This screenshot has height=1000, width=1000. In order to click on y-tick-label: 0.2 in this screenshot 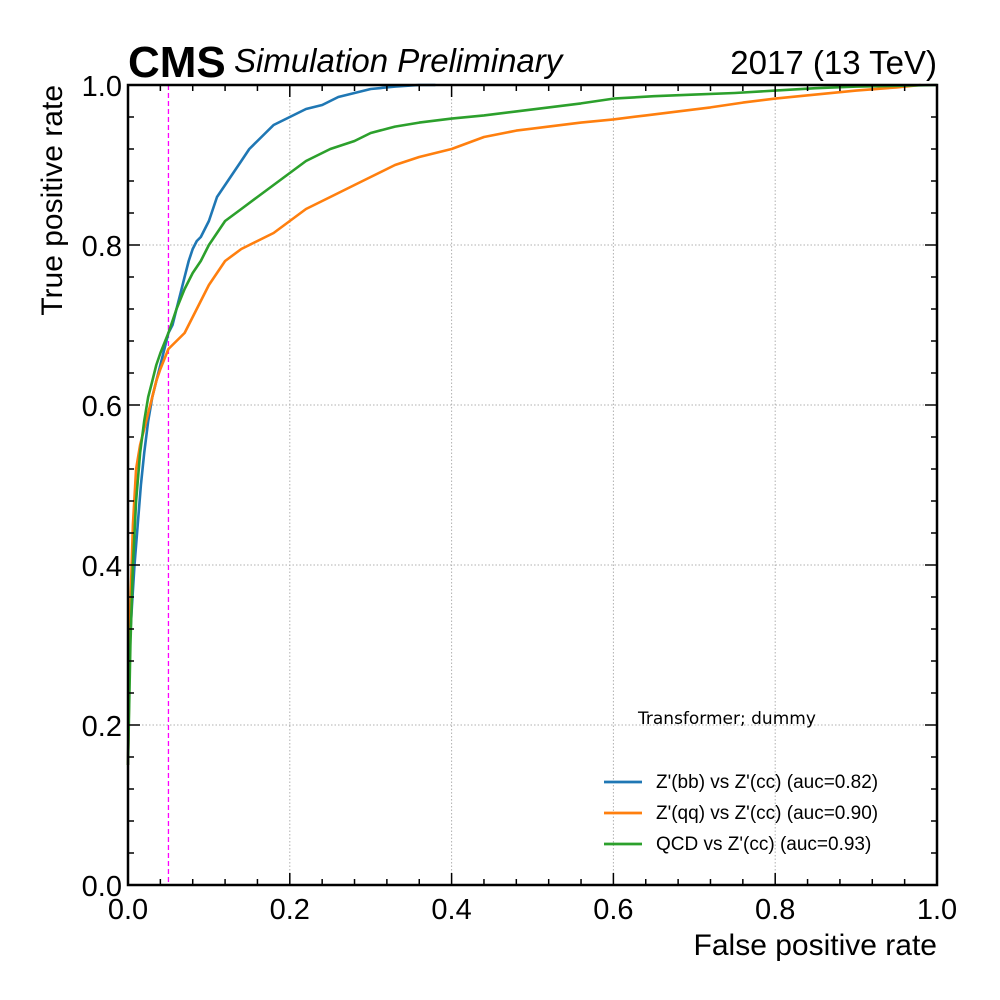, I will do `click(102, 727)`.